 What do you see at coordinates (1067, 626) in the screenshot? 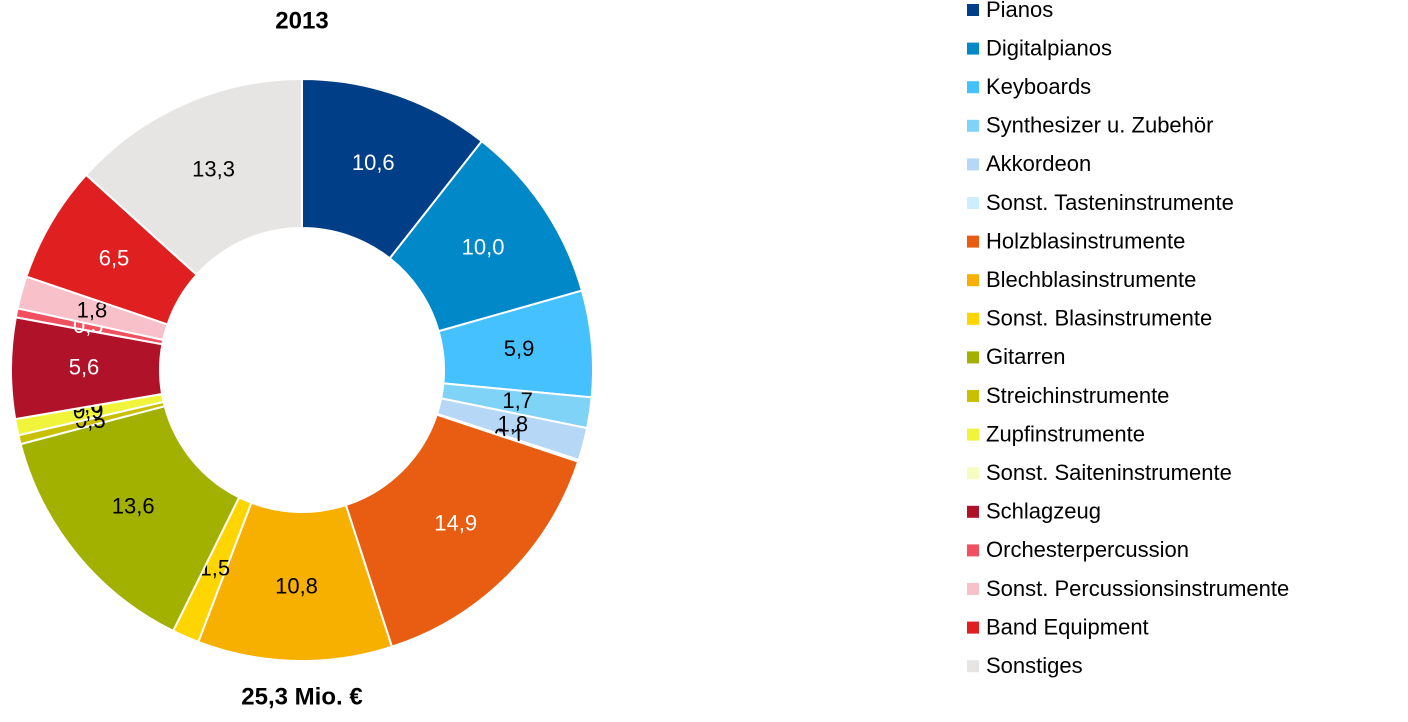
I see `legend-label: Band Equipment` at bounding box center [1067, 626].